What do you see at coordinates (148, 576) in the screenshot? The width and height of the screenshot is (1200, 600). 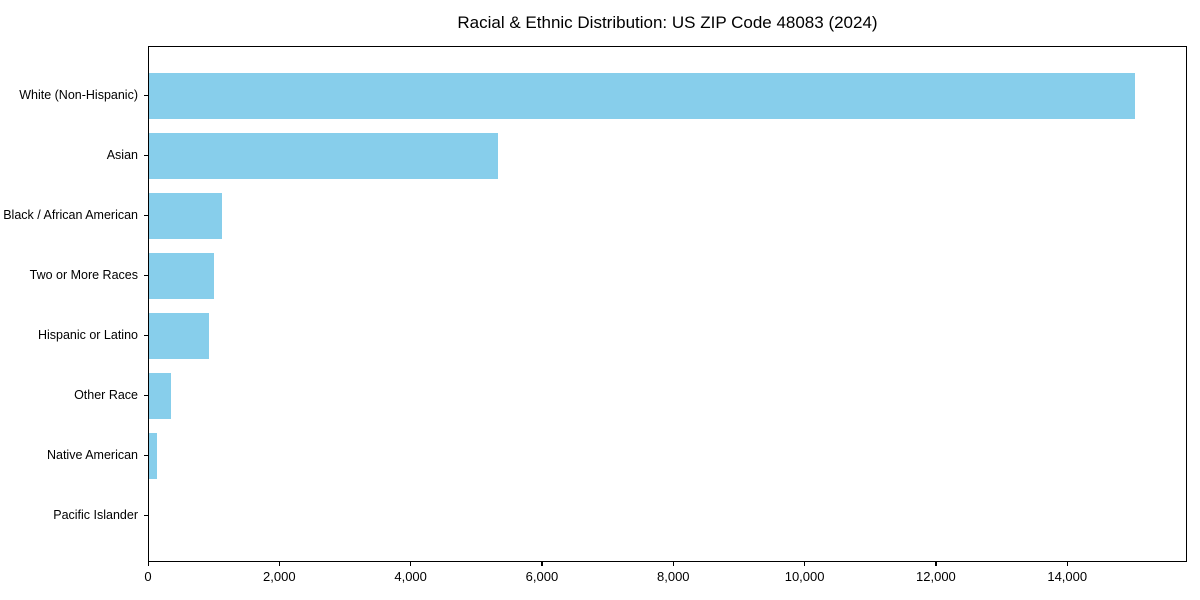 I see `x-tick-label: 0` at bounding box center [148, 576].